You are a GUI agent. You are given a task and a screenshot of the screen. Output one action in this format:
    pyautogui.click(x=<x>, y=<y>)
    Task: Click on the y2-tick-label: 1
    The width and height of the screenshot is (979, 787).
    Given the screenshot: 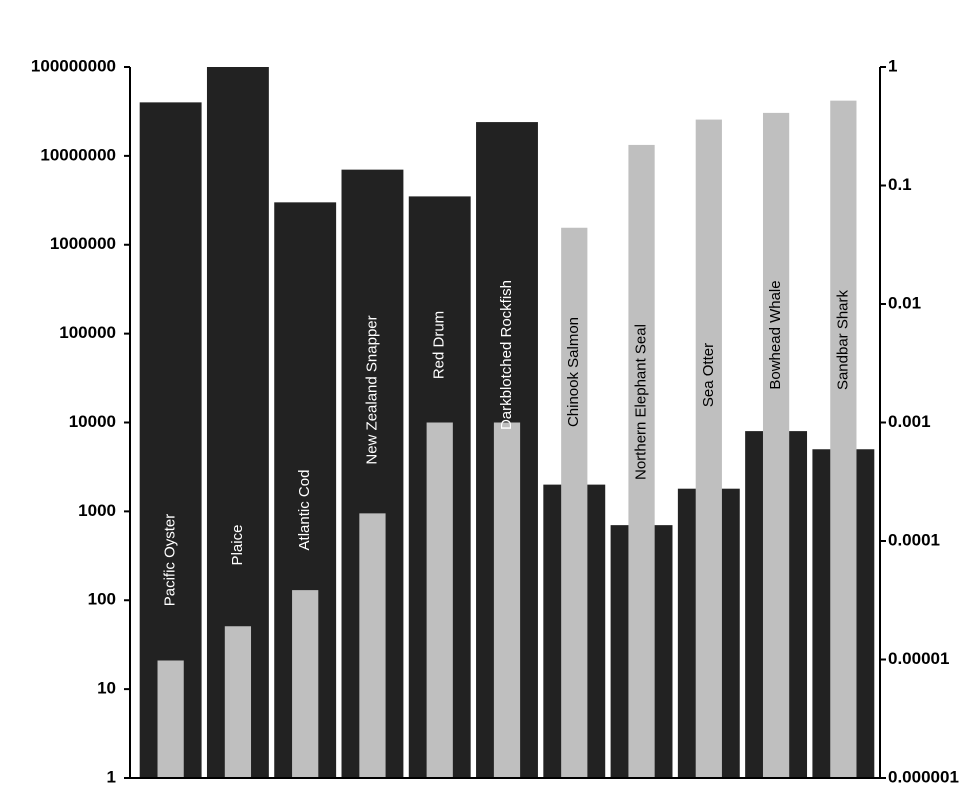 What is the action you would take?
    pyautogui.click(x=892, y=65)
    